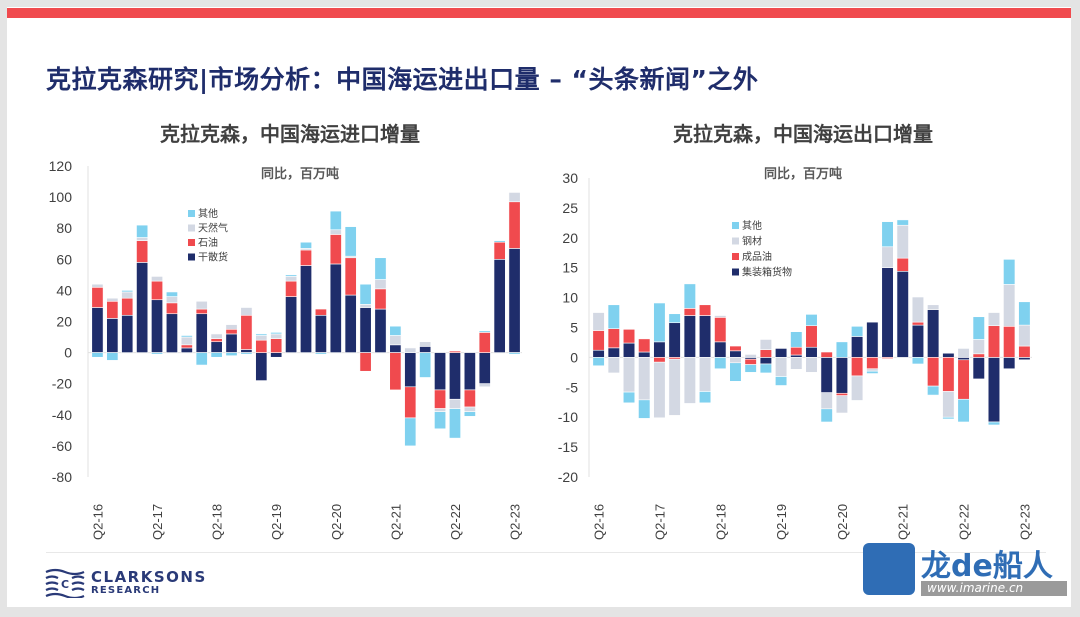  What do you see at coordinates (570, 208) in the screenshot?
I see `y-tick-label: 25` at bounding box center [570, 208].